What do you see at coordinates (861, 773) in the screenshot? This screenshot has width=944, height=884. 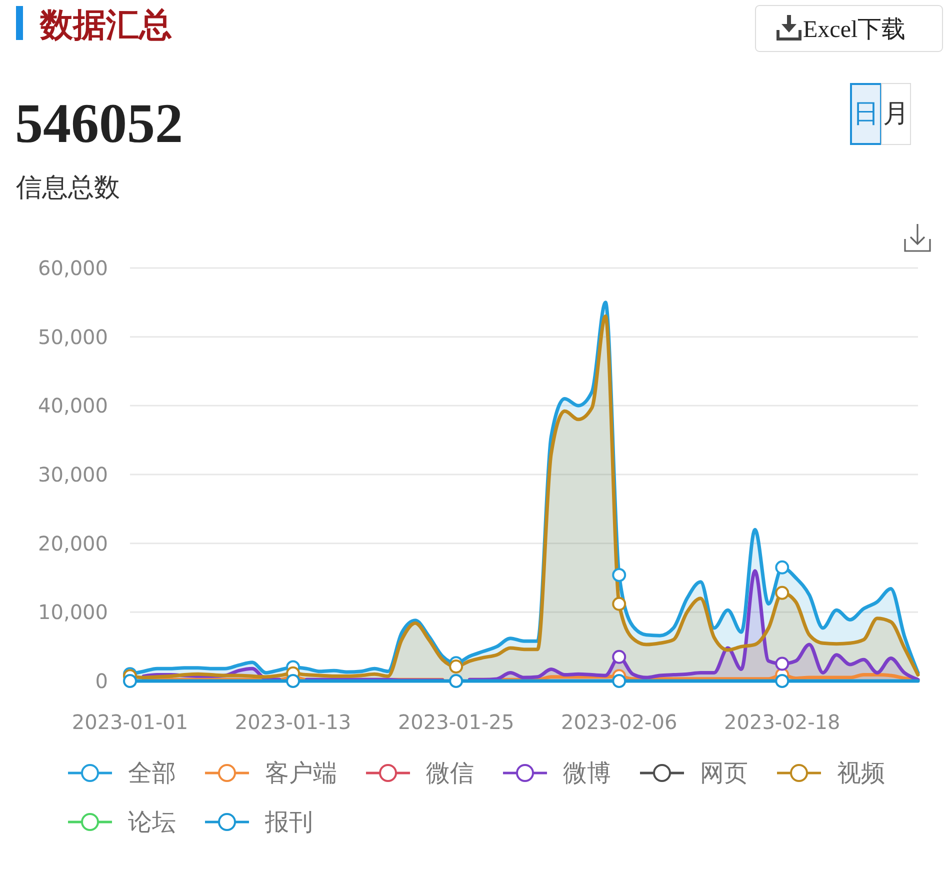 I see `legend-label: 视频` at bounding box center [861, 773].